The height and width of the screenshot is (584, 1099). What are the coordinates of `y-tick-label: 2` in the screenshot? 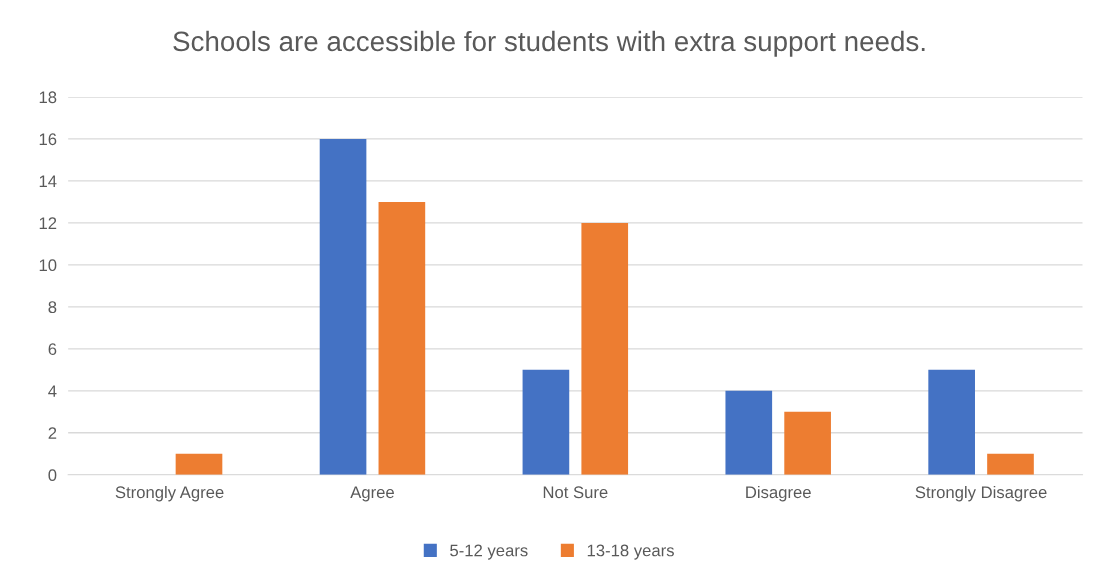 It's located at (52, 433).